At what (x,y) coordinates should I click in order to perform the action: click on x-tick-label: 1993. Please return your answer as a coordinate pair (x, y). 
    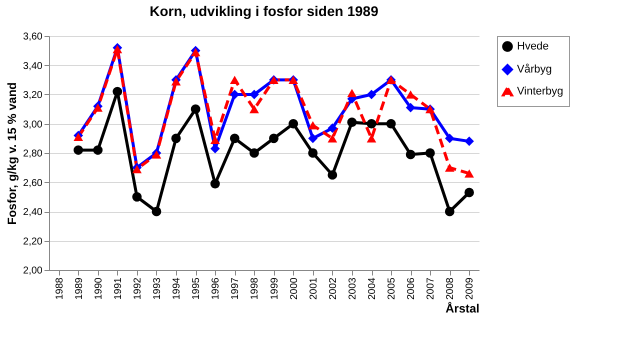
    Looking at the image, I should click on (157, 288).